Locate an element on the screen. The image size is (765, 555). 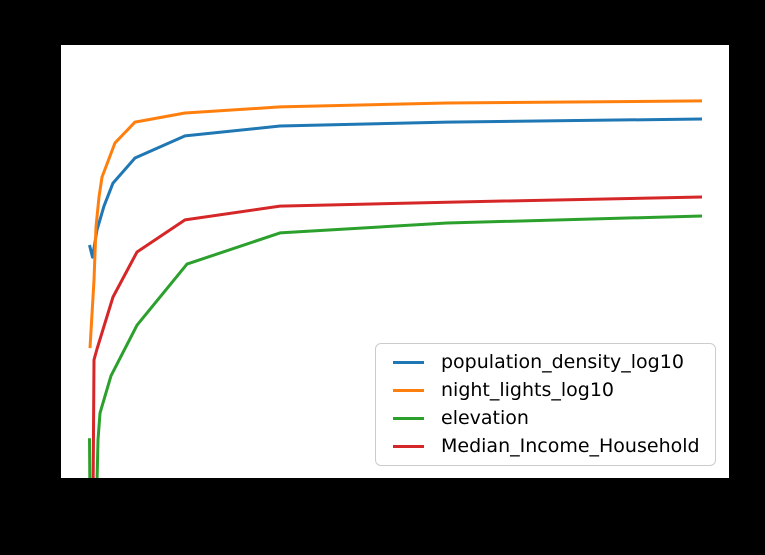
legend-line-sample-population_density_log10 is located at coordinates (408, 362).